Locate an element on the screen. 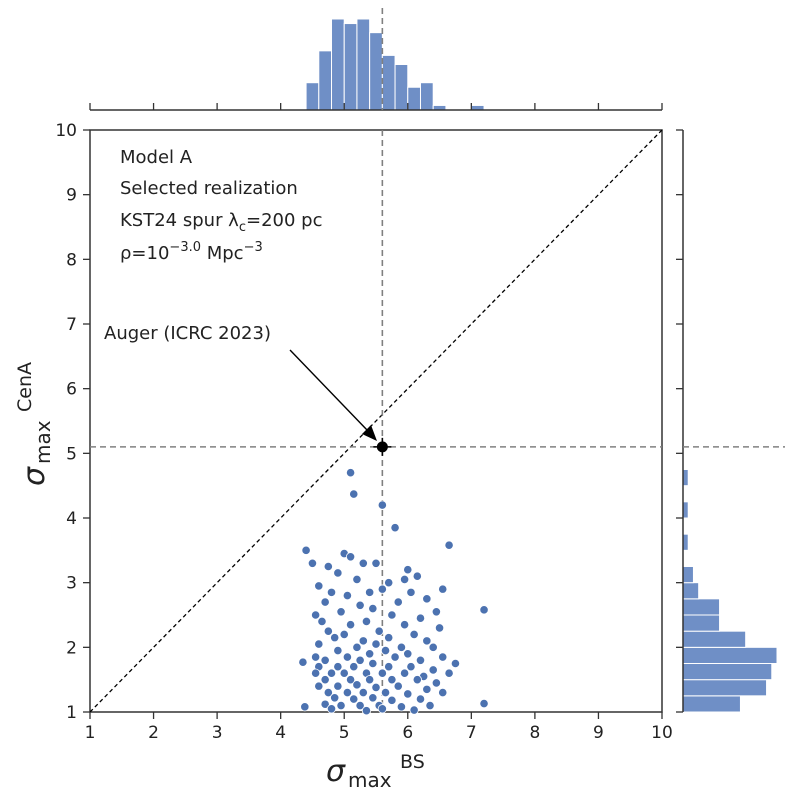 This screenshot has width=791, height=797. x-ticks: 1 2 3 4 5 6 7 8 9 10 is located at coordinates (379, 727).